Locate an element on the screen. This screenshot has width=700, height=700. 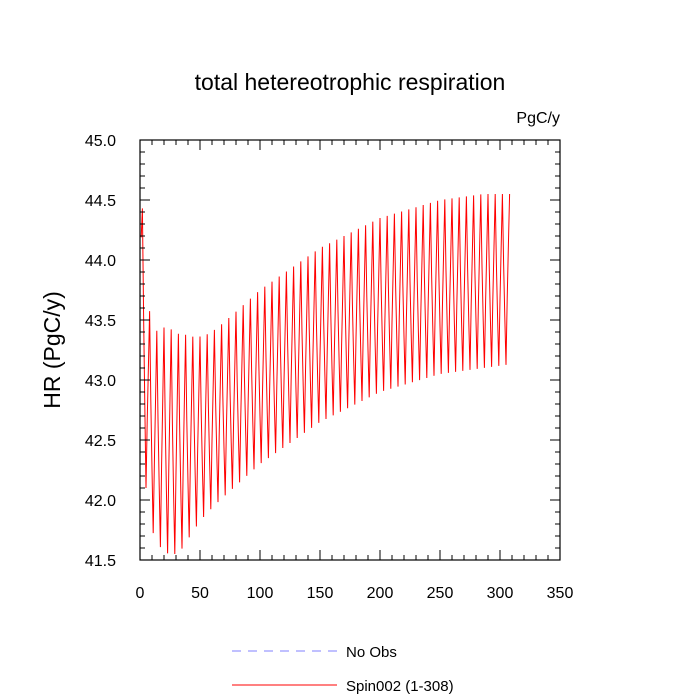
x-tick-label: 350 is located at coordinates (560, 593).